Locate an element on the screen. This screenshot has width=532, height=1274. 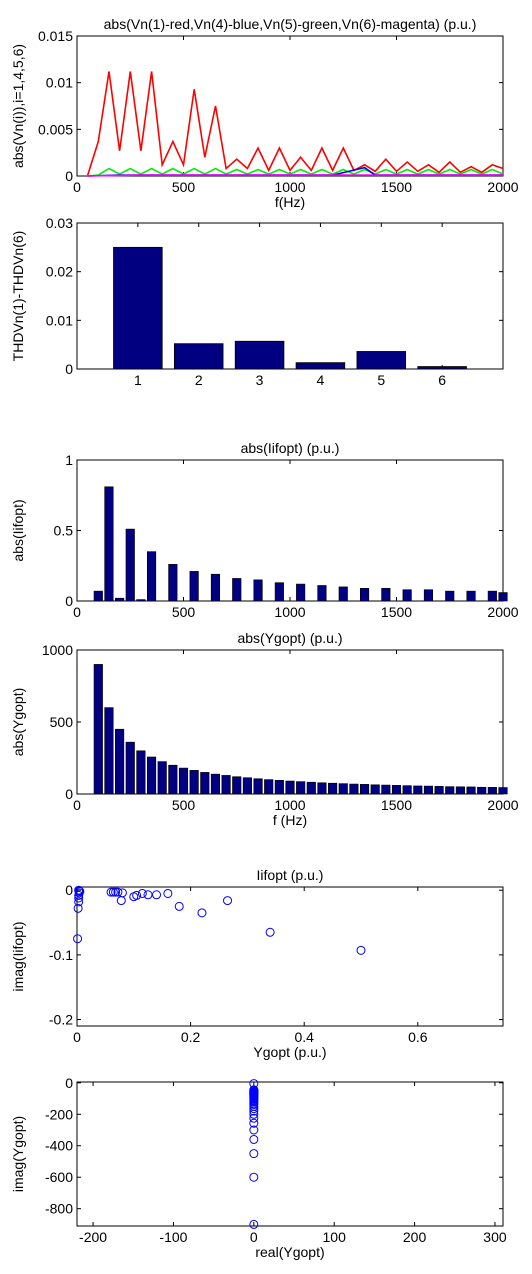
y-tick-label: -200 is located at coordinates (59, 1114).